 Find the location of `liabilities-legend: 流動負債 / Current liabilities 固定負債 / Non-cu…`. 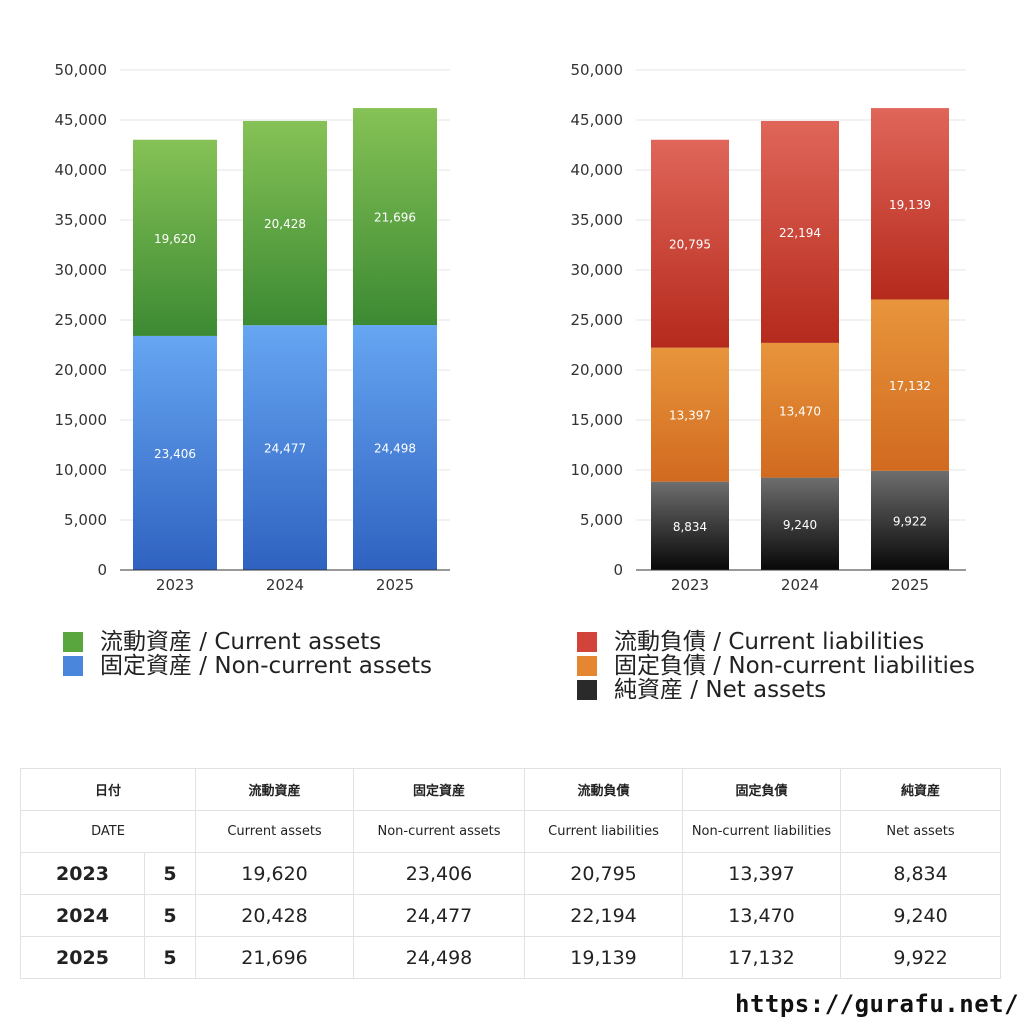

liabilities-legend: 流動負債 / Current liabilities 固定負債 / Non-cu… is located at coordinates (776, 666).